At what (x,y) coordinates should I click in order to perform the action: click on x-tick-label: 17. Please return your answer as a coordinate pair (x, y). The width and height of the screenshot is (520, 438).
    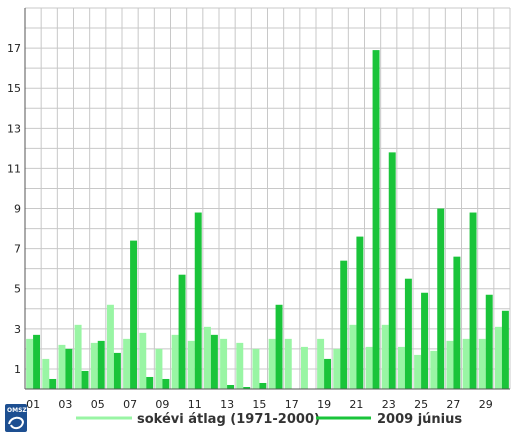
    Looking at the image, I should click on (292, 404).